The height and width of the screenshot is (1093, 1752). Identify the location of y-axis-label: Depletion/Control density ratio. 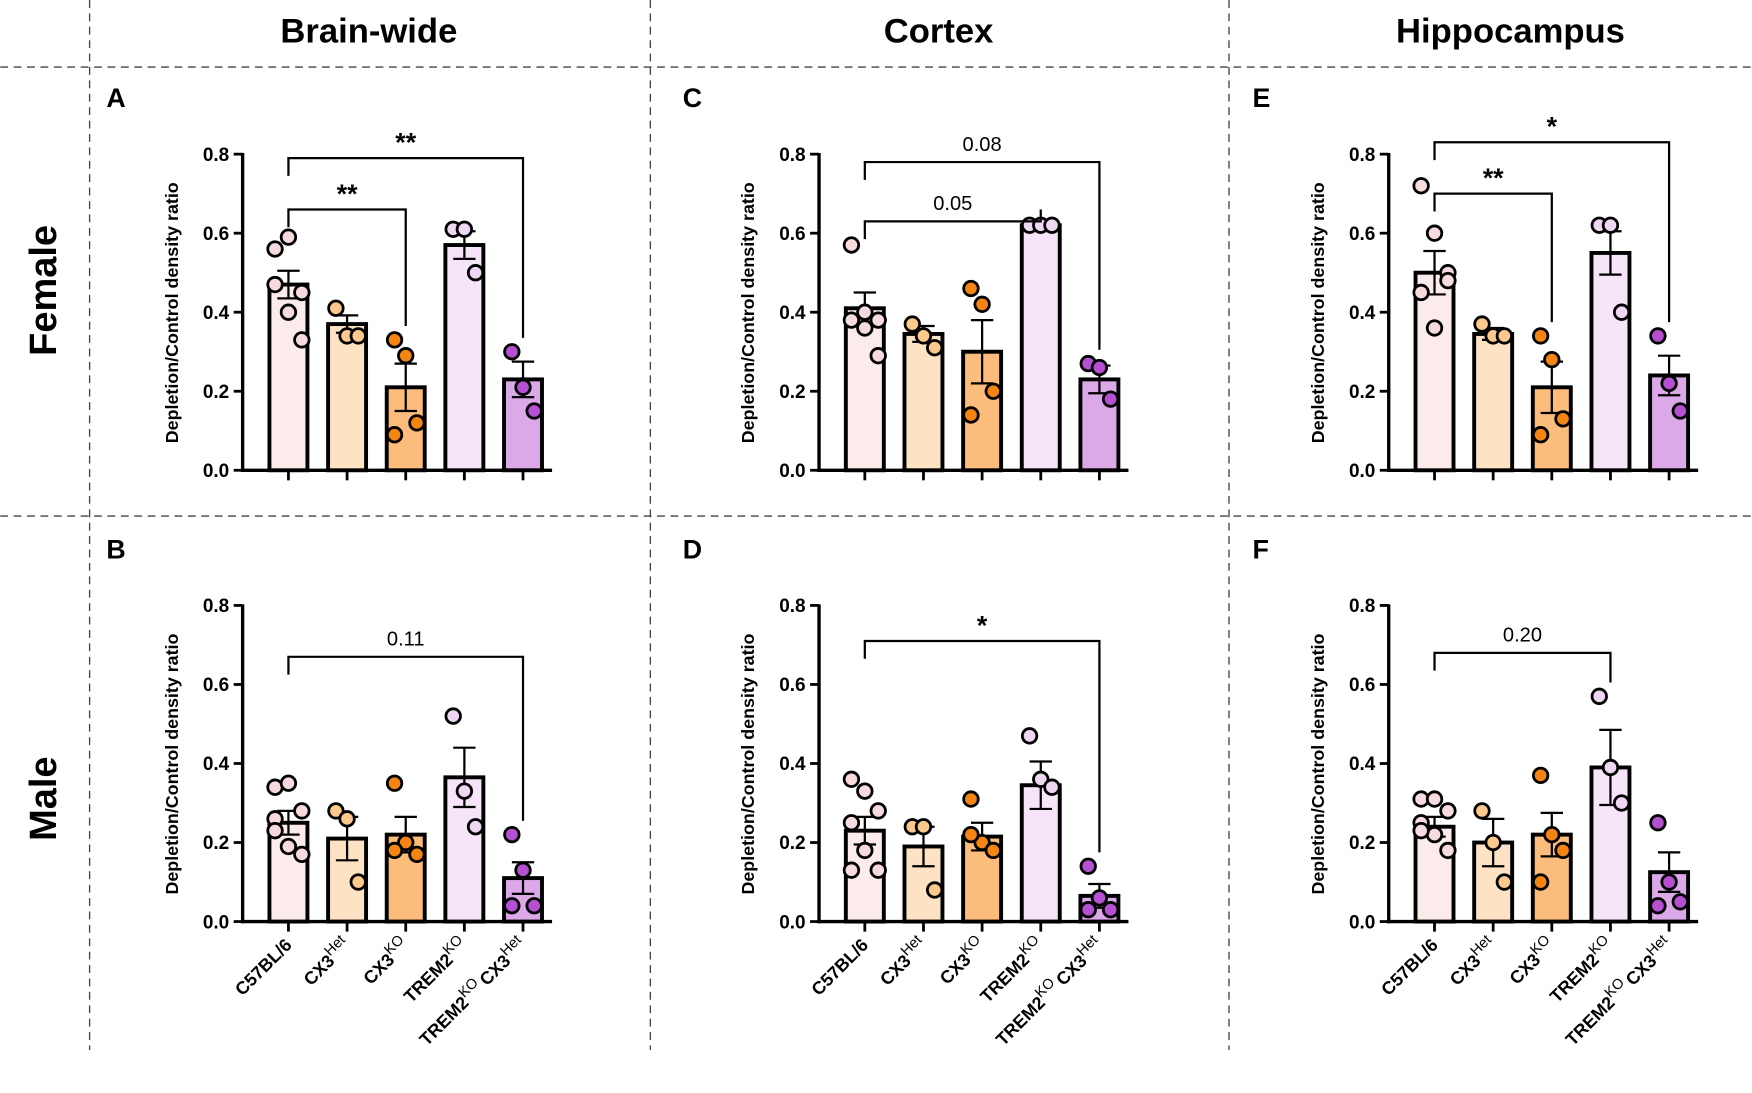
(748, 763).